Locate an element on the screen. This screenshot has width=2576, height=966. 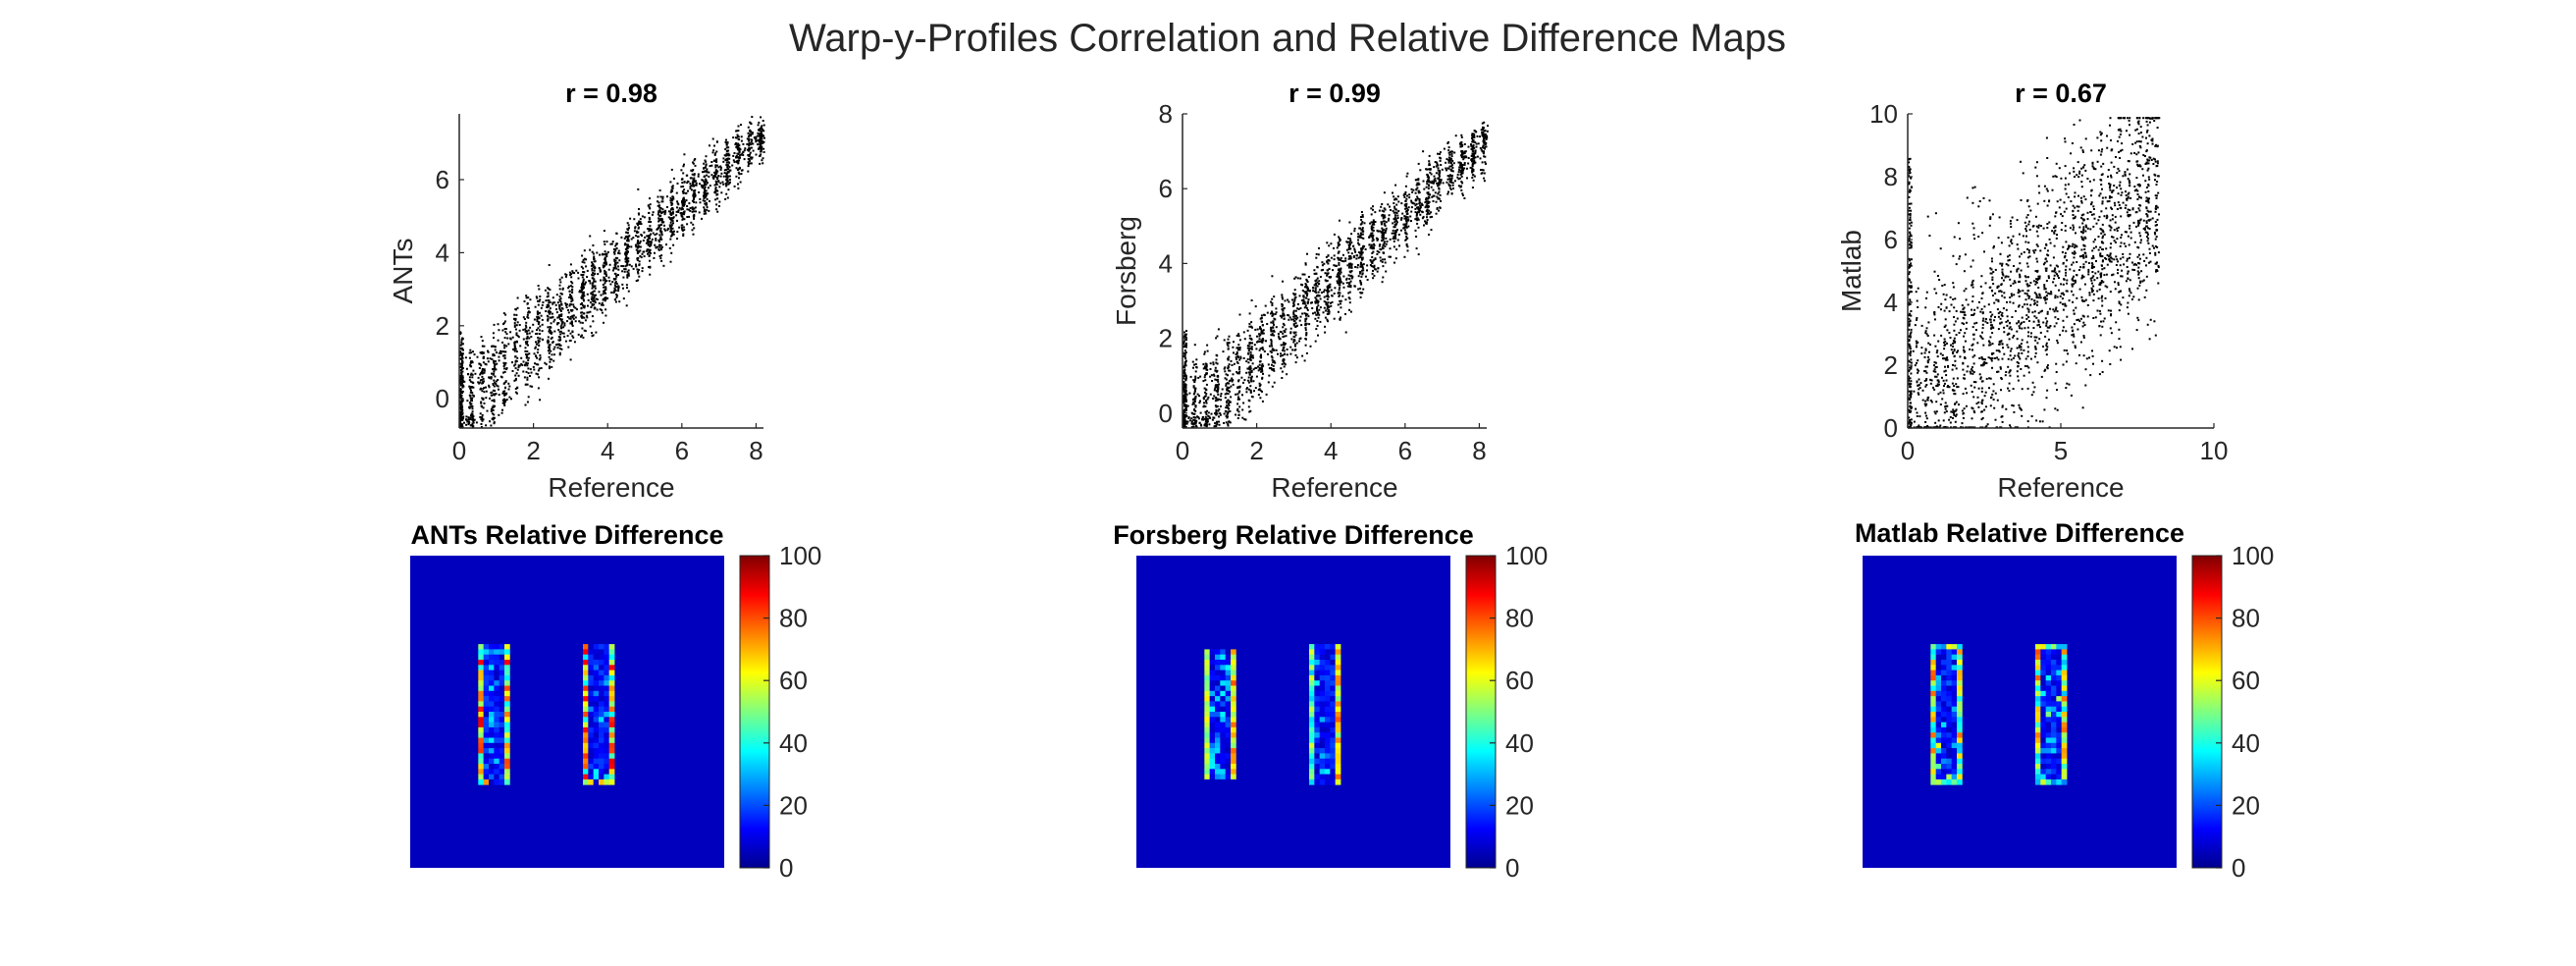
scatter-panel-3: 0 5 10 0 2 4 6 8 10 r = 0.67 Reference Matlab is located at coordinates (2032, 291).